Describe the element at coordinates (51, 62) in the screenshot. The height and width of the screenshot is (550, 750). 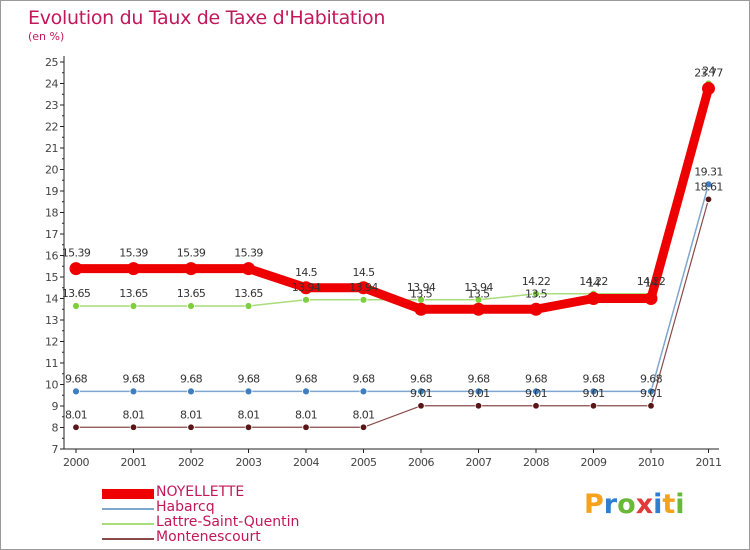
I see `y-tick-label: 25` at that location.